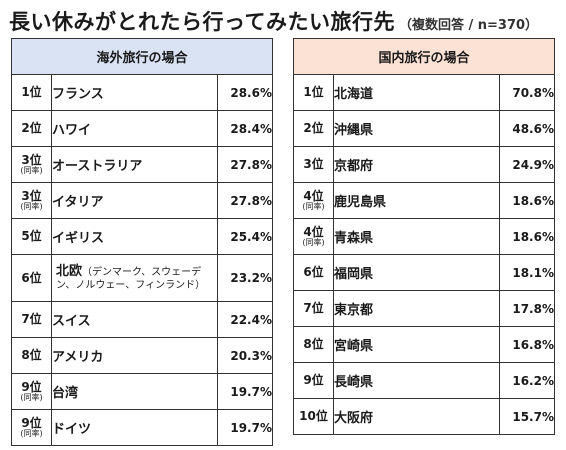 Image resolution: width=566 pixels, height=450 pixels. I want to click on rank-cell: 9位 (同率), so click(31, 391).